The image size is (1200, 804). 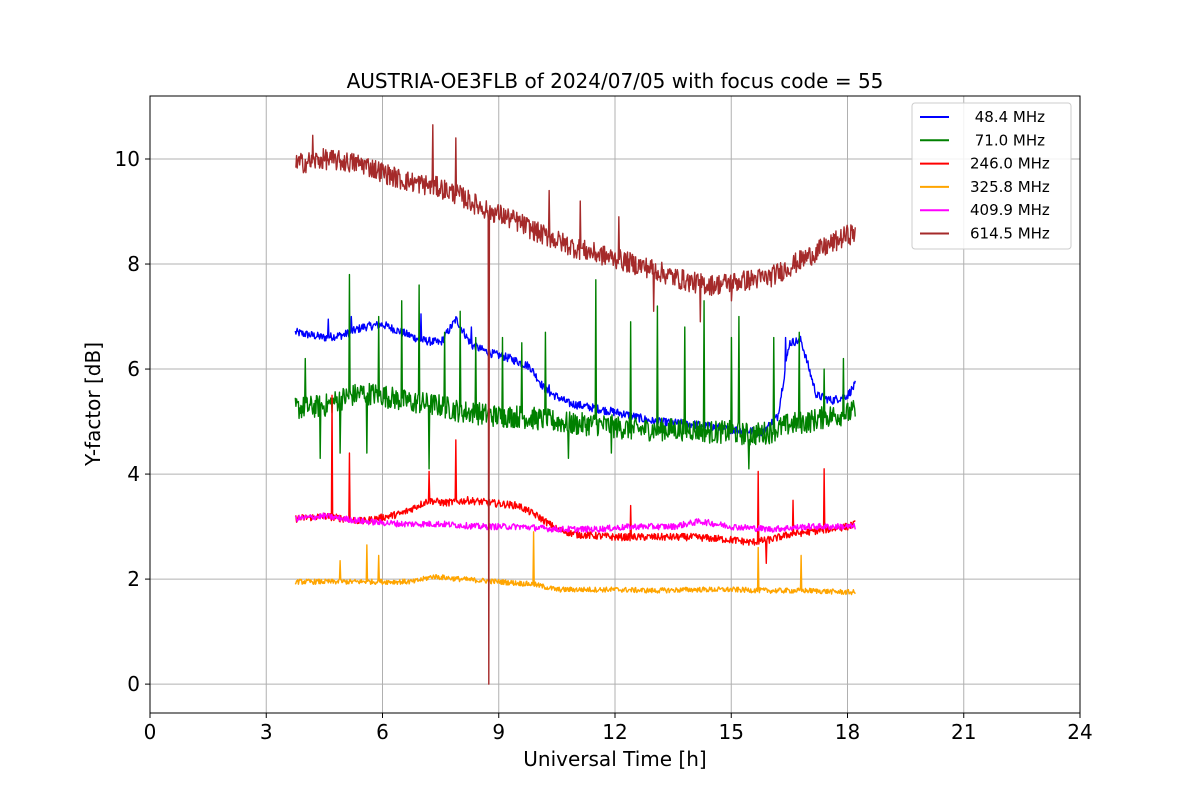 What do you see at coordinates (963, 732) in the screenshot?
I see `x-tick-label: 21` at bounding box center [963, 732].